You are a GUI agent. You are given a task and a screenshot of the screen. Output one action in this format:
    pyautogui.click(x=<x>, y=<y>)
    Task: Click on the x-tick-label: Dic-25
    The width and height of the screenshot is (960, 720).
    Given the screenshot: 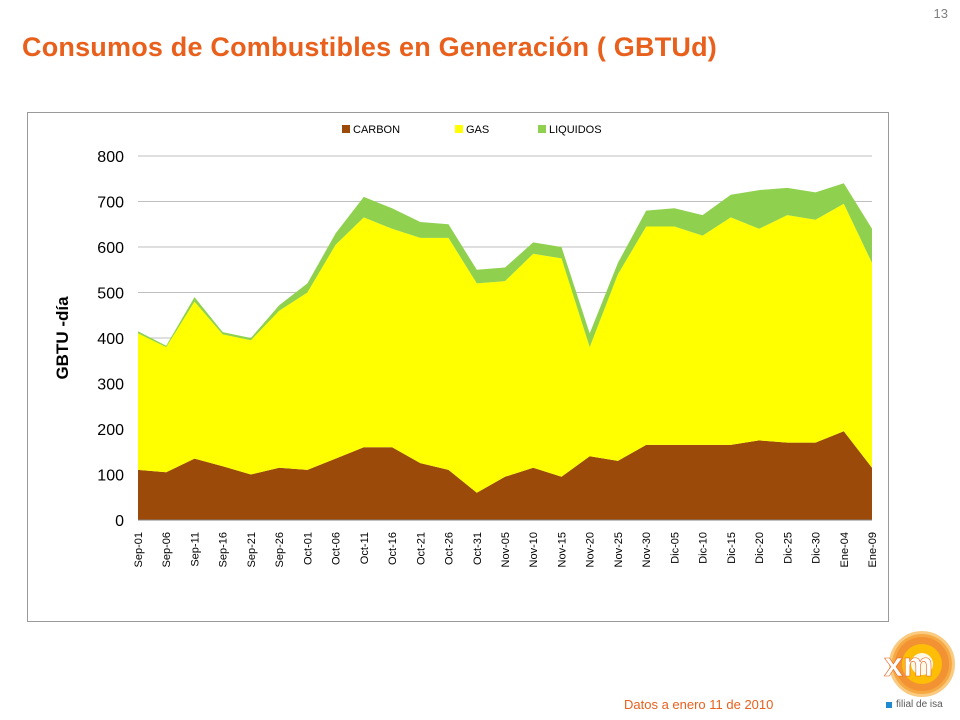 What is the action you would take?
    pyautogui.click(x=788, y=548)
    